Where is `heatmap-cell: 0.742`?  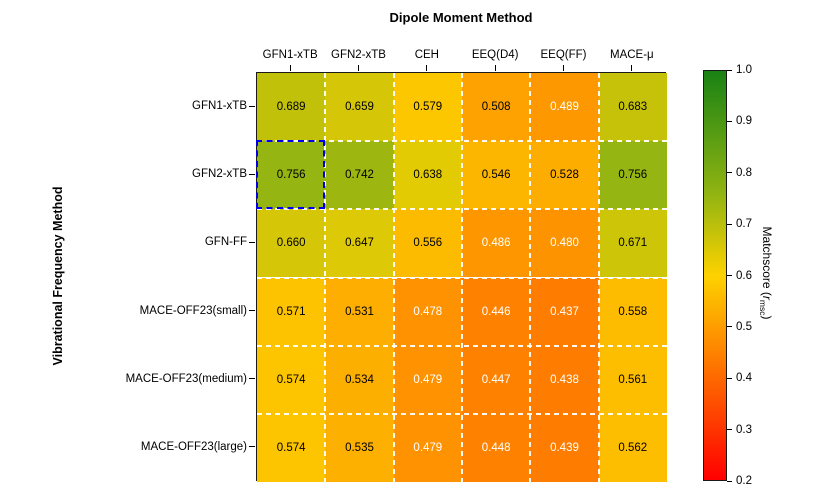 heatmap-cell: 0.742 is located at coordinates (359, 175).